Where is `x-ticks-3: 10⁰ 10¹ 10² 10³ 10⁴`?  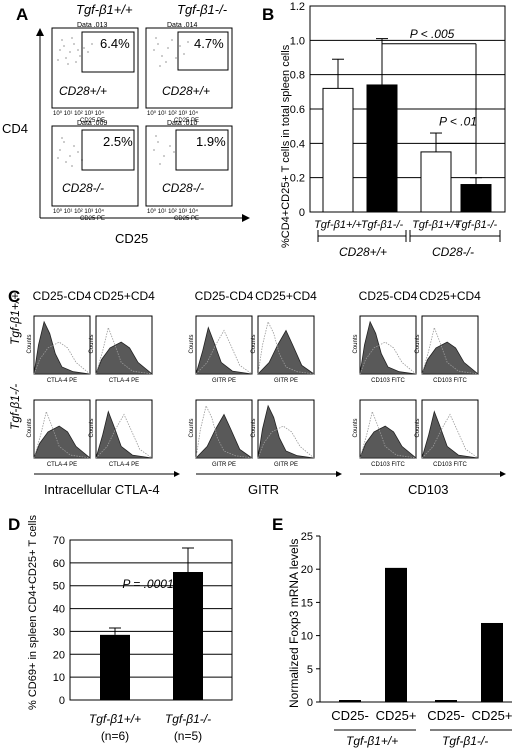 x-ticks-3: 10⁰ 10¹ 10² 10³ 10⁴ is located at coordinates (78, 211).